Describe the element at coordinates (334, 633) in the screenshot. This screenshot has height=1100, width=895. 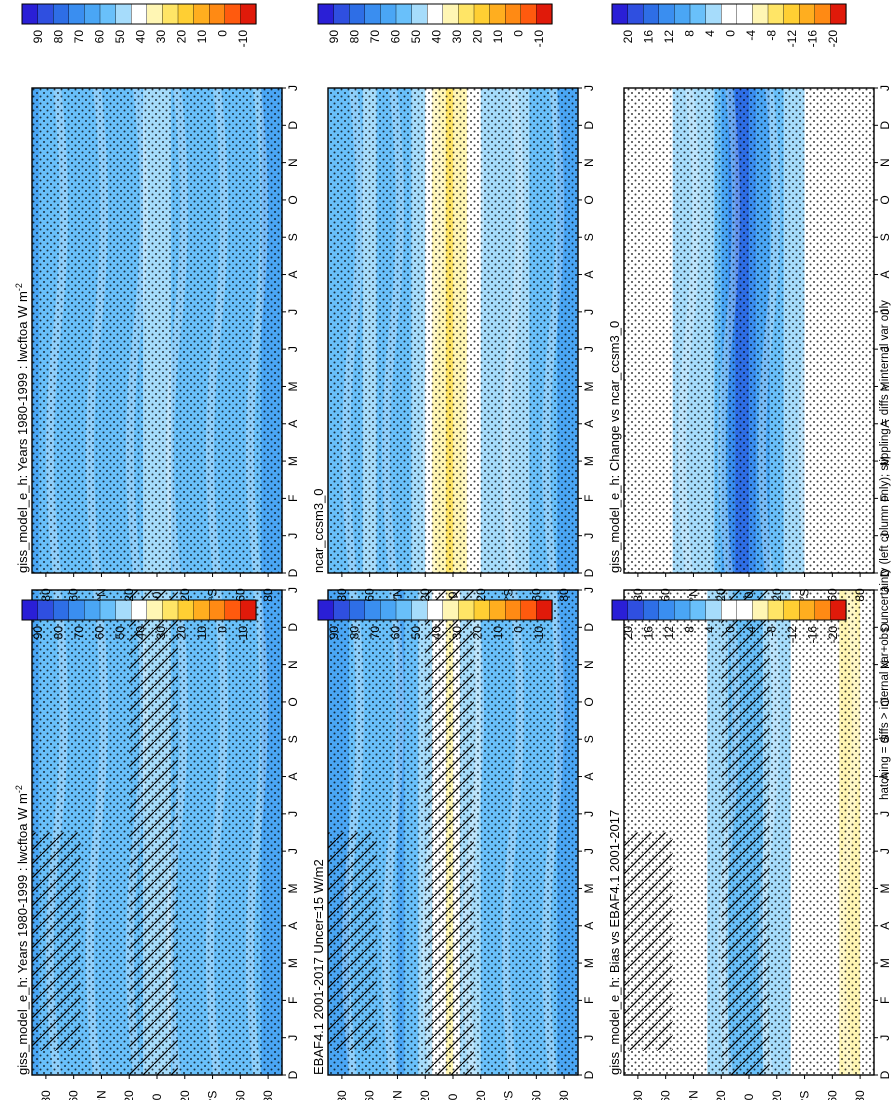
I see `colorbar-label: 90` at that location.